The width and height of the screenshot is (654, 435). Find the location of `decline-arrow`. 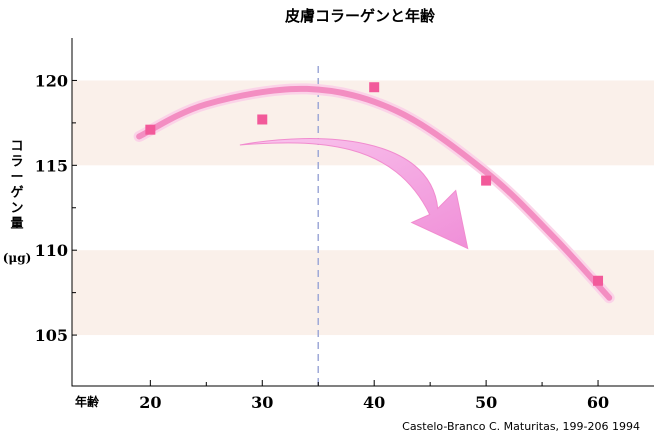

decline-arrow is located at coordinates (354, 194).